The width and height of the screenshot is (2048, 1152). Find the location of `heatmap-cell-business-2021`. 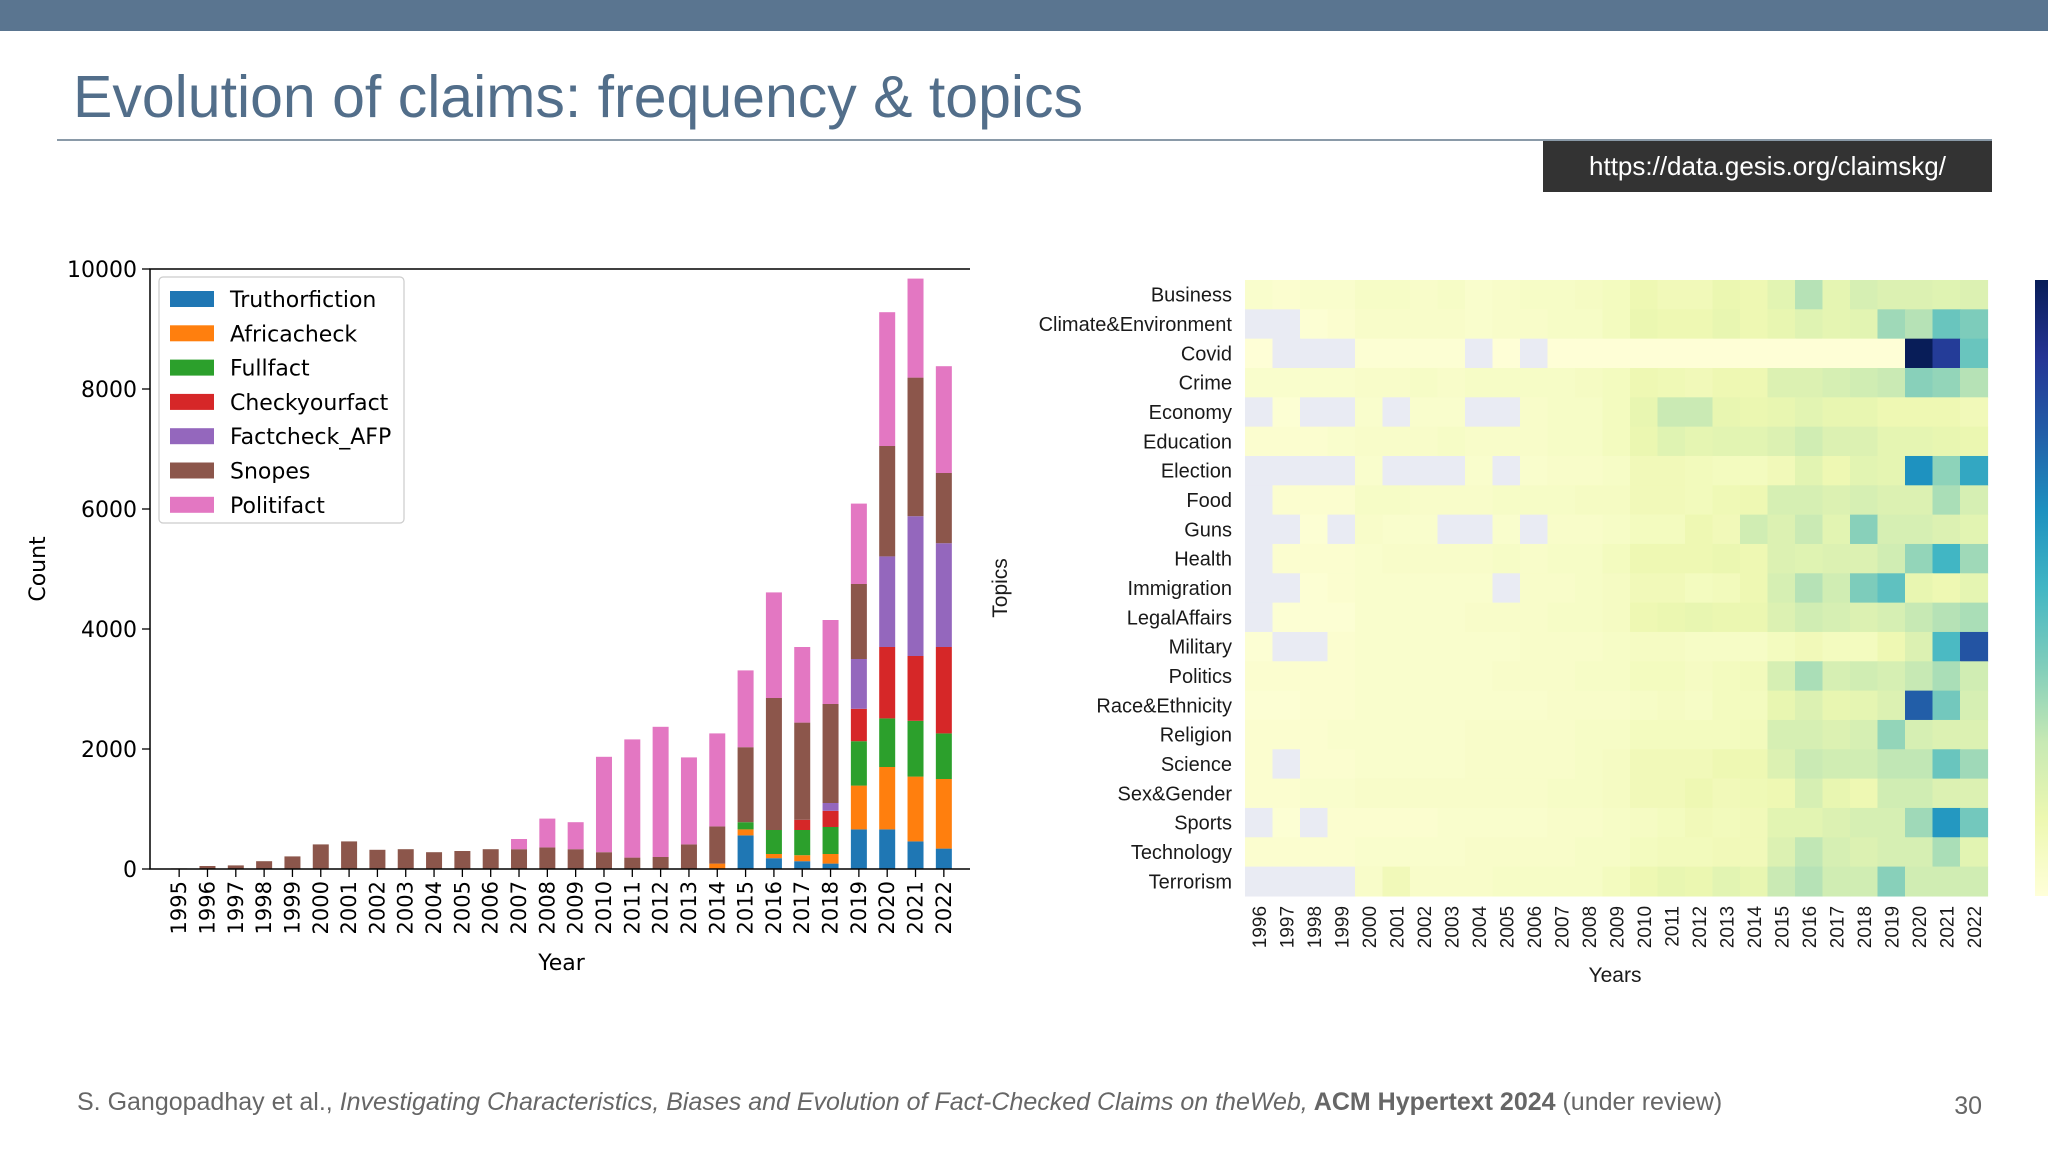

heatmap-cell-business-2021 is located at coordinates (1946, 295).